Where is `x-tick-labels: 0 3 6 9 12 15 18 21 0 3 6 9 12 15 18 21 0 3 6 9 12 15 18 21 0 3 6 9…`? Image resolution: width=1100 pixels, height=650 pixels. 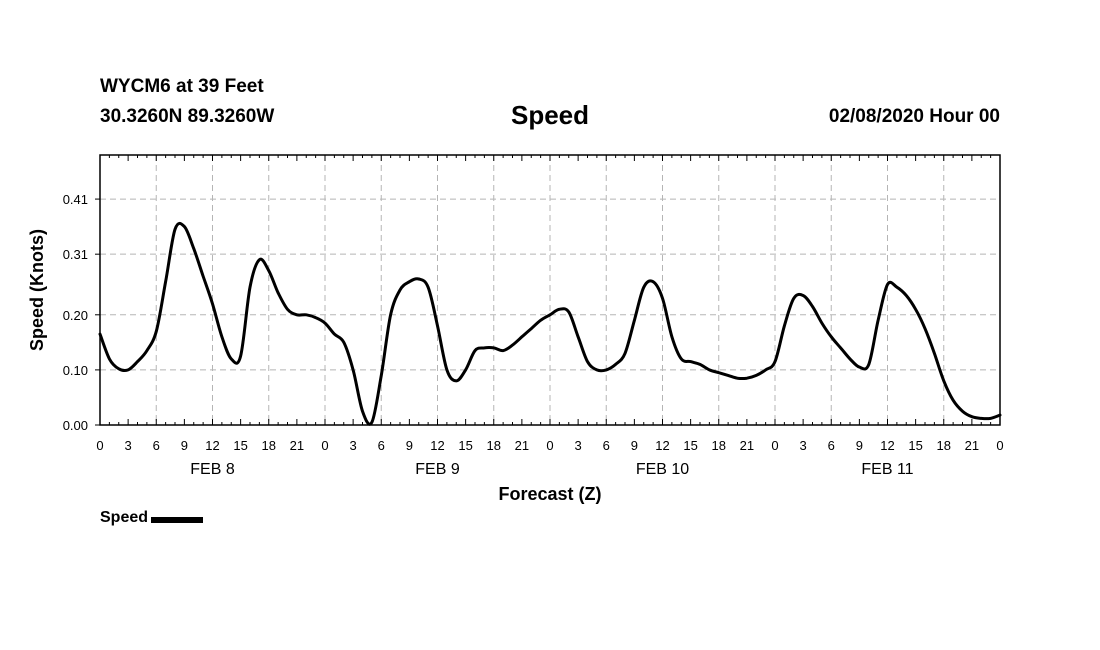 x-tick-labels: 0 3 6 9 12 15 18 21 0 3 6 9 12 15 18 21 0 3 6 9 12 15 18 21 0 3 6 9… is located at coordinates (549, 445).